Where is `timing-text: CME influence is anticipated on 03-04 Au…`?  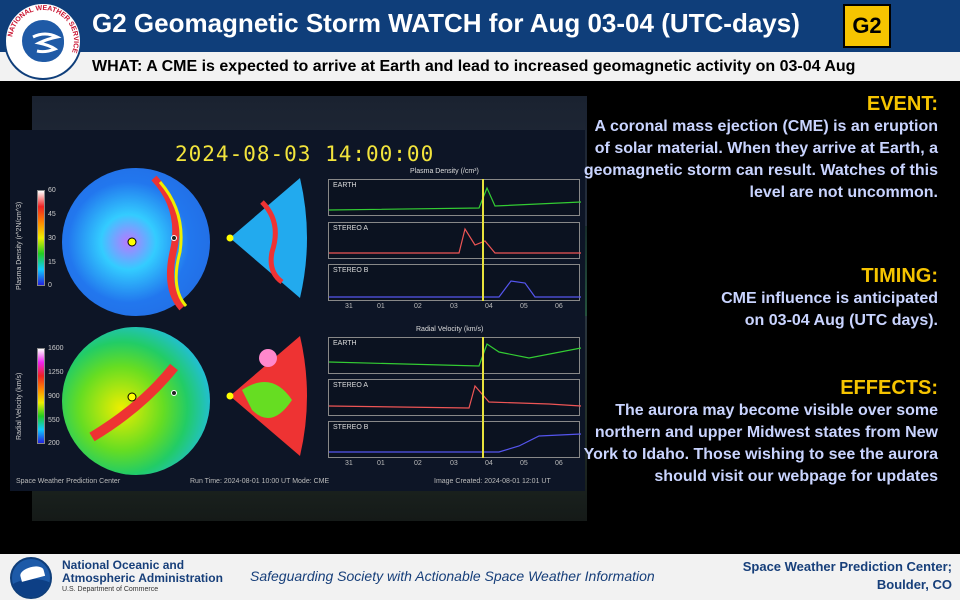 timing-text: CME influence is anticipated on 03-04 Au… is located at coordinates (829, 309).